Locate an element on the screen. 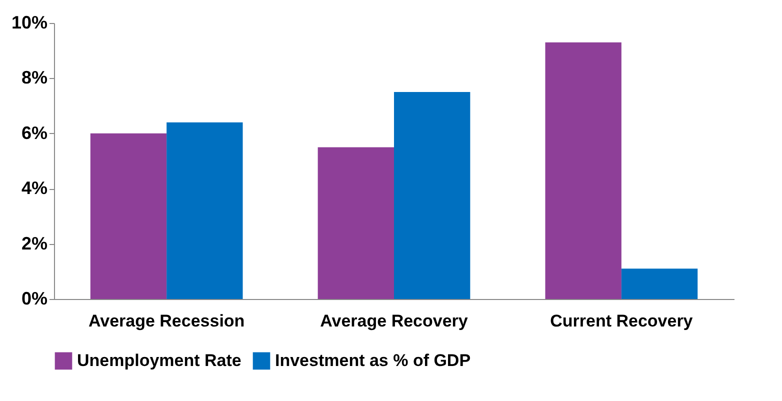  y-tick-label: 6% is located at coordinates (34, 132).